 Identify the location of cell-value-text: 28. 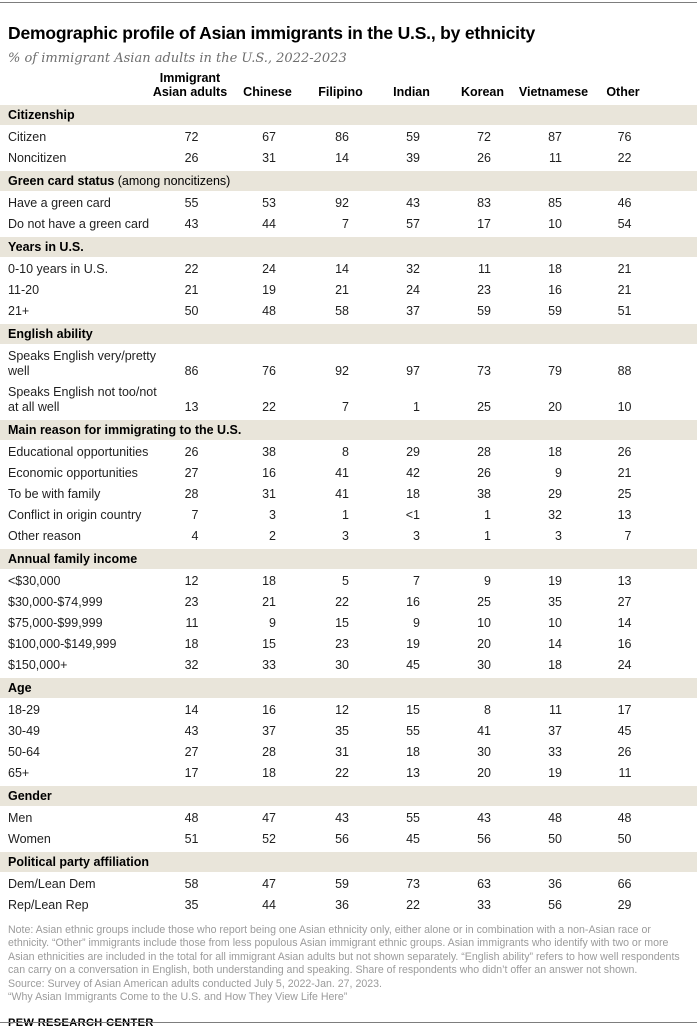
(191, 494).